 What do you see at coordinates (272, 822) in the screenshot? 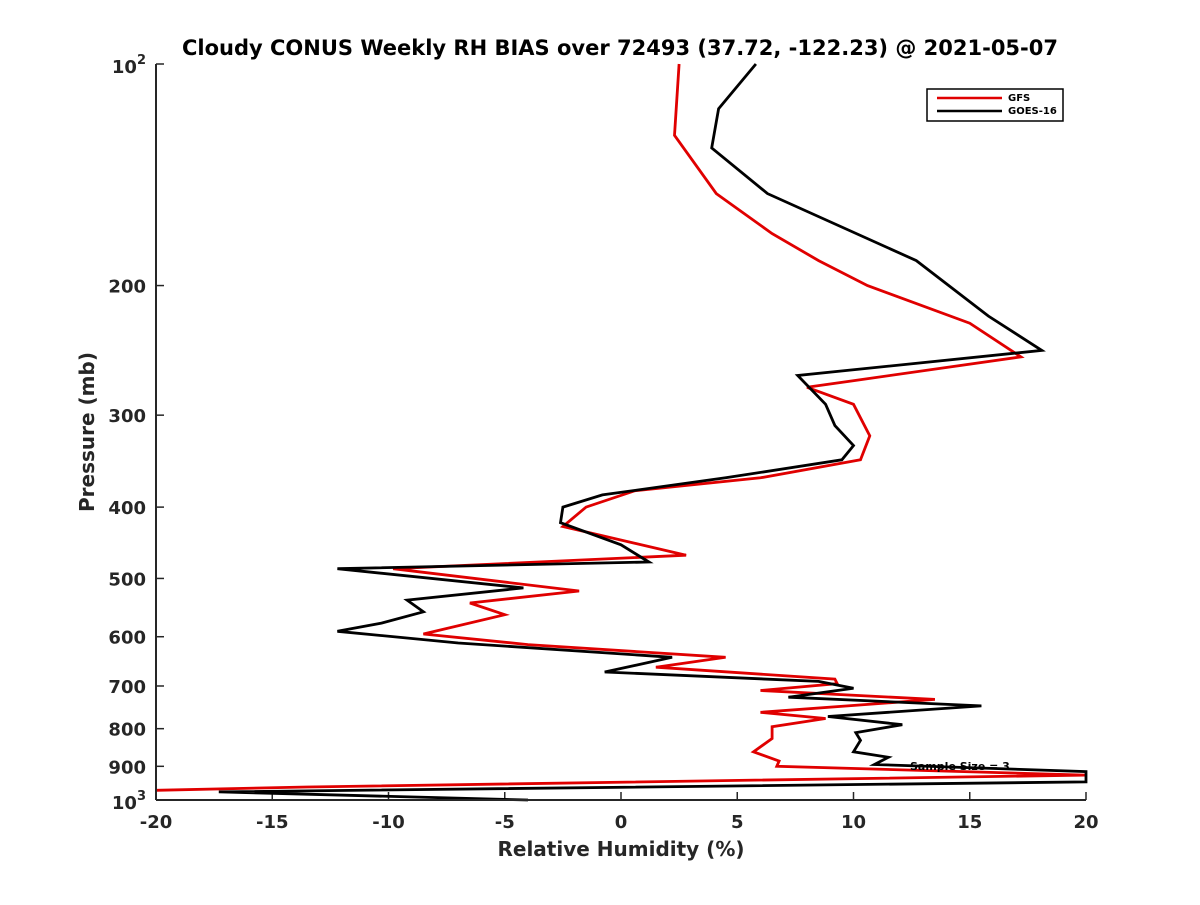
I see `x-tick-label: -15` at bounding box center [272, 822].